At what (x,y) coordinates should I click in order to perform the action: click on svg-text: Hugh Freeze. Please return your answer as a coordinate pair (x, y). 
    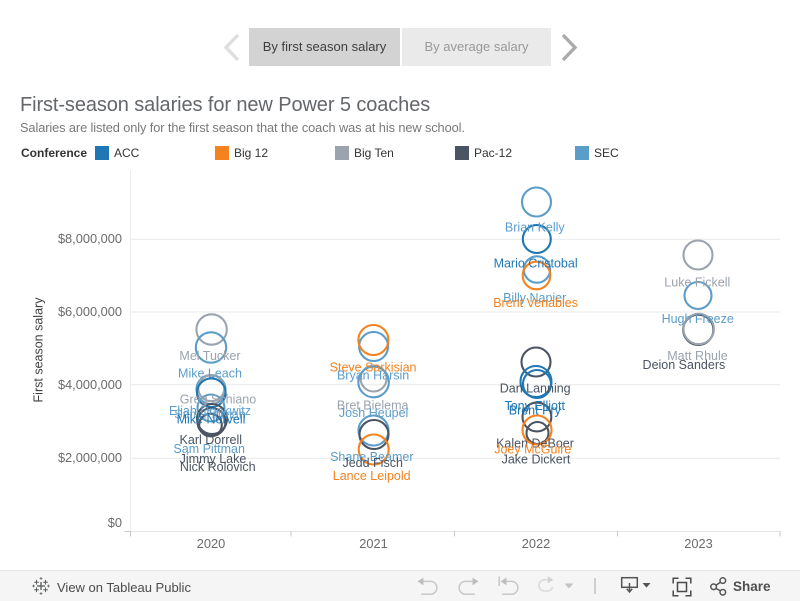
    Looking at the image, I should click on (698, 319).